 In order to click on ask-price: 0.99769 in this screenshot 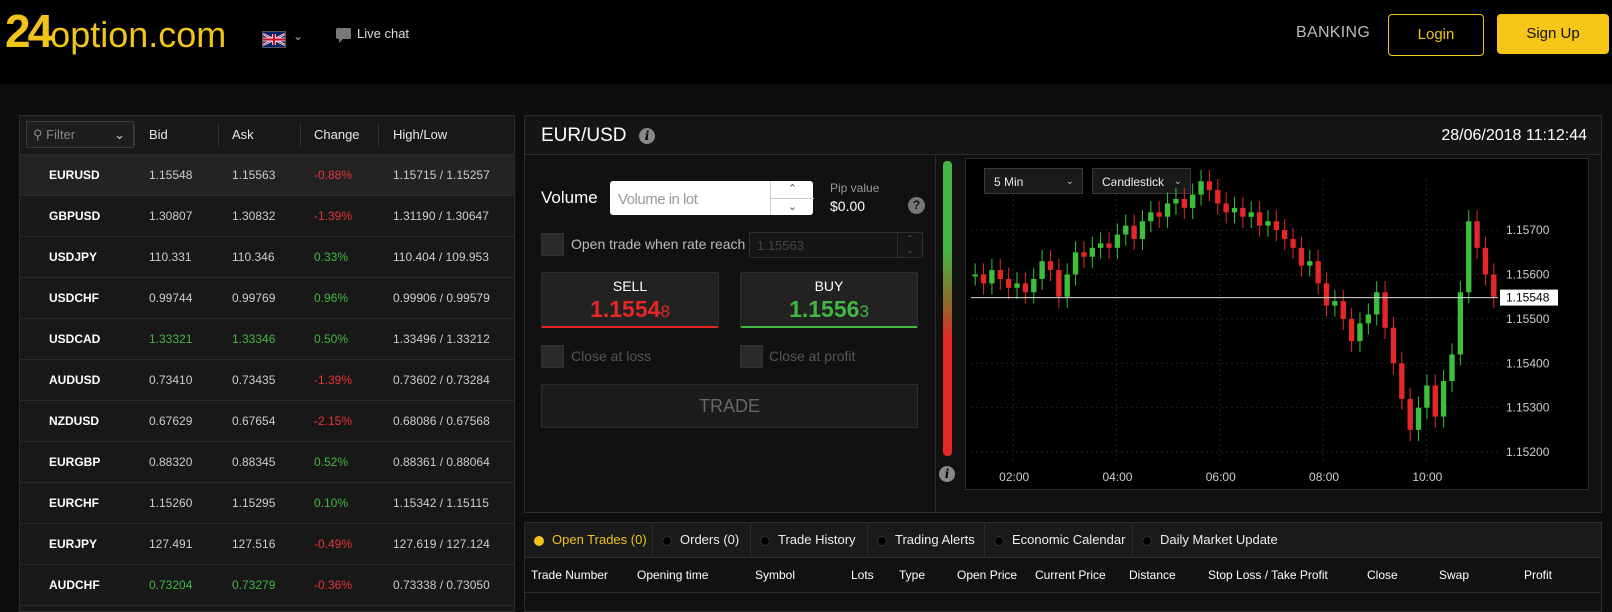, I will do `click(254, 298)`.